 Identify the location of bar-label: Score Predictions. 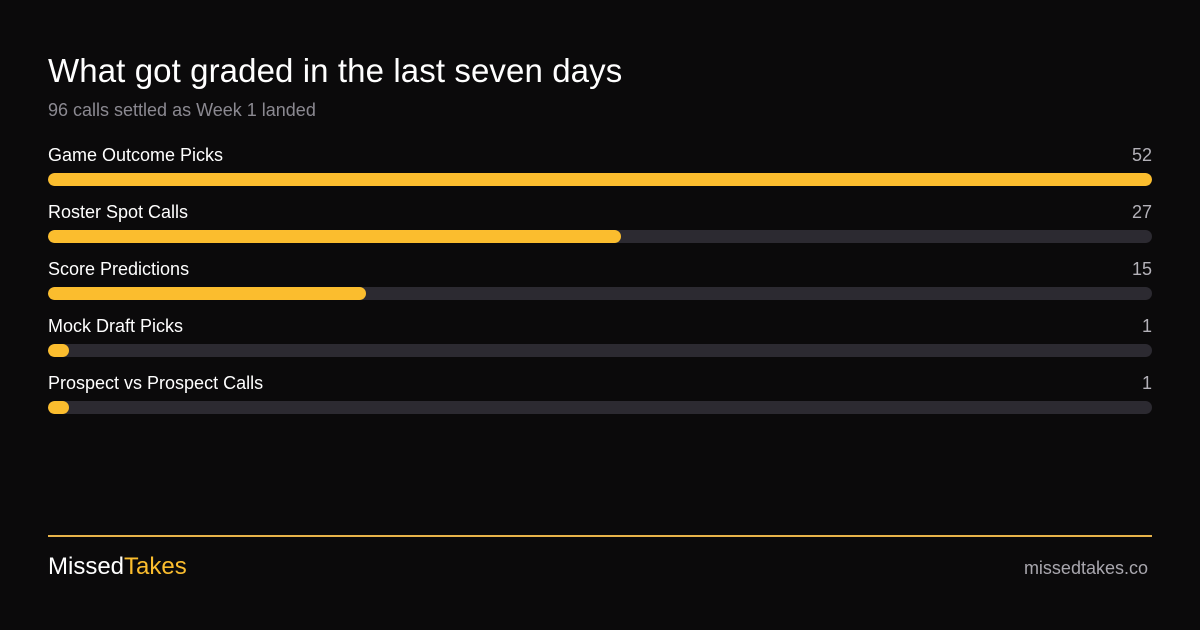
(119, 269).